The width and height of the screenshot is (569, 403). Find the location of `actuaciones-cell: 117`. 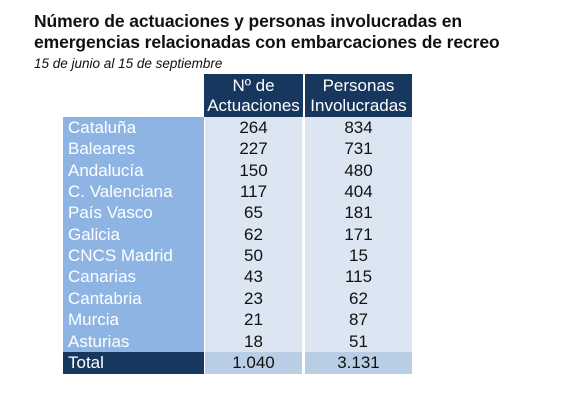

actuaciones-cell: 117 is located at coordinates (253, 192).